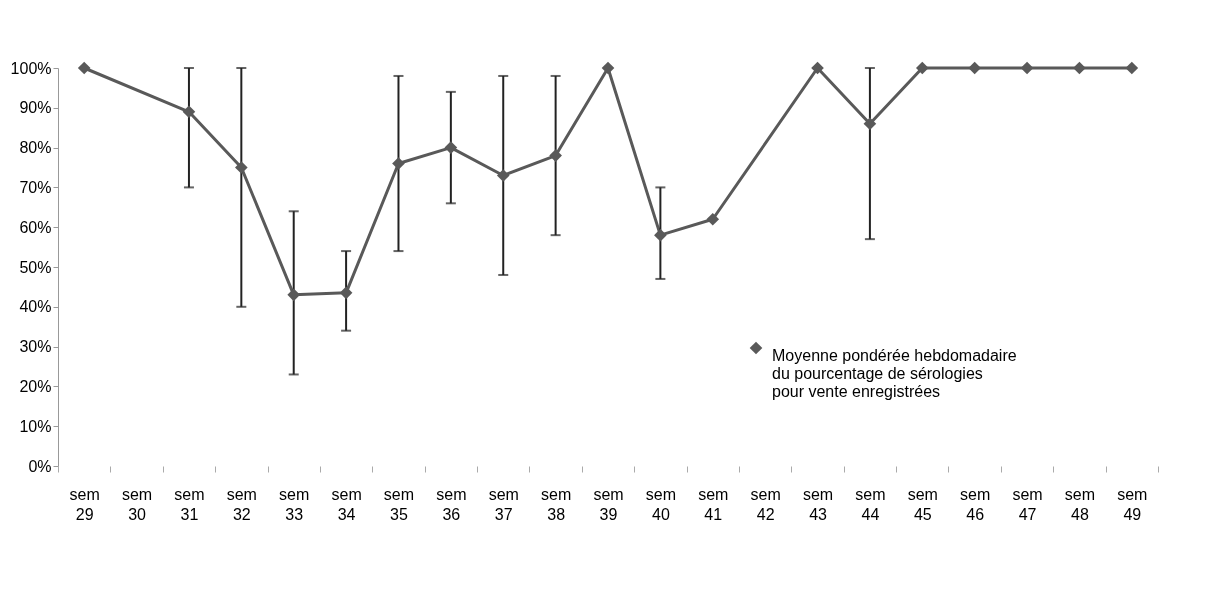  I want to click on y-tick-label: 80%, so click(35, 148).